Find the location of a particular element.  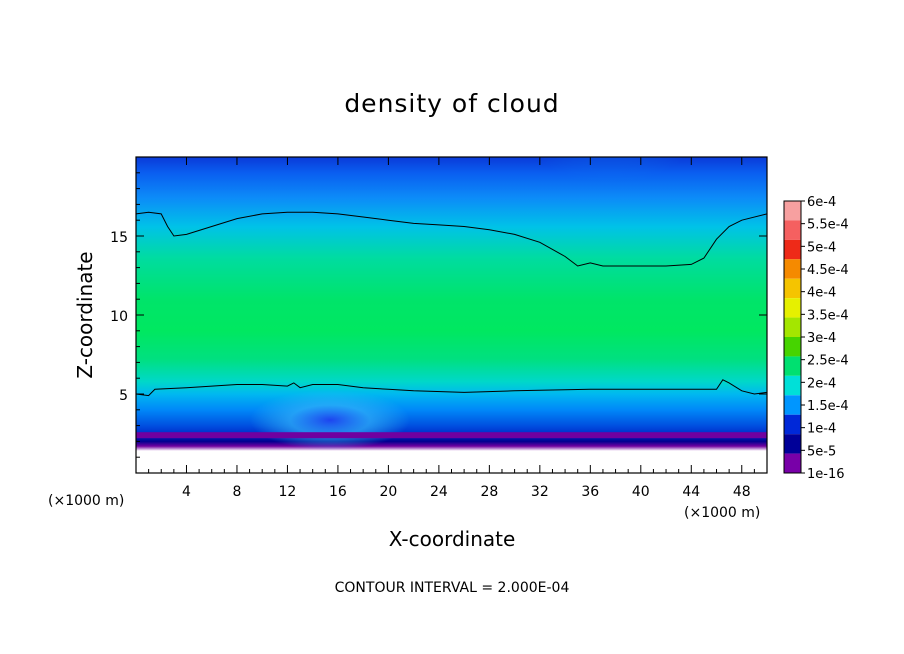

x-tick-label: 24 is located at coordinates (439, 492).